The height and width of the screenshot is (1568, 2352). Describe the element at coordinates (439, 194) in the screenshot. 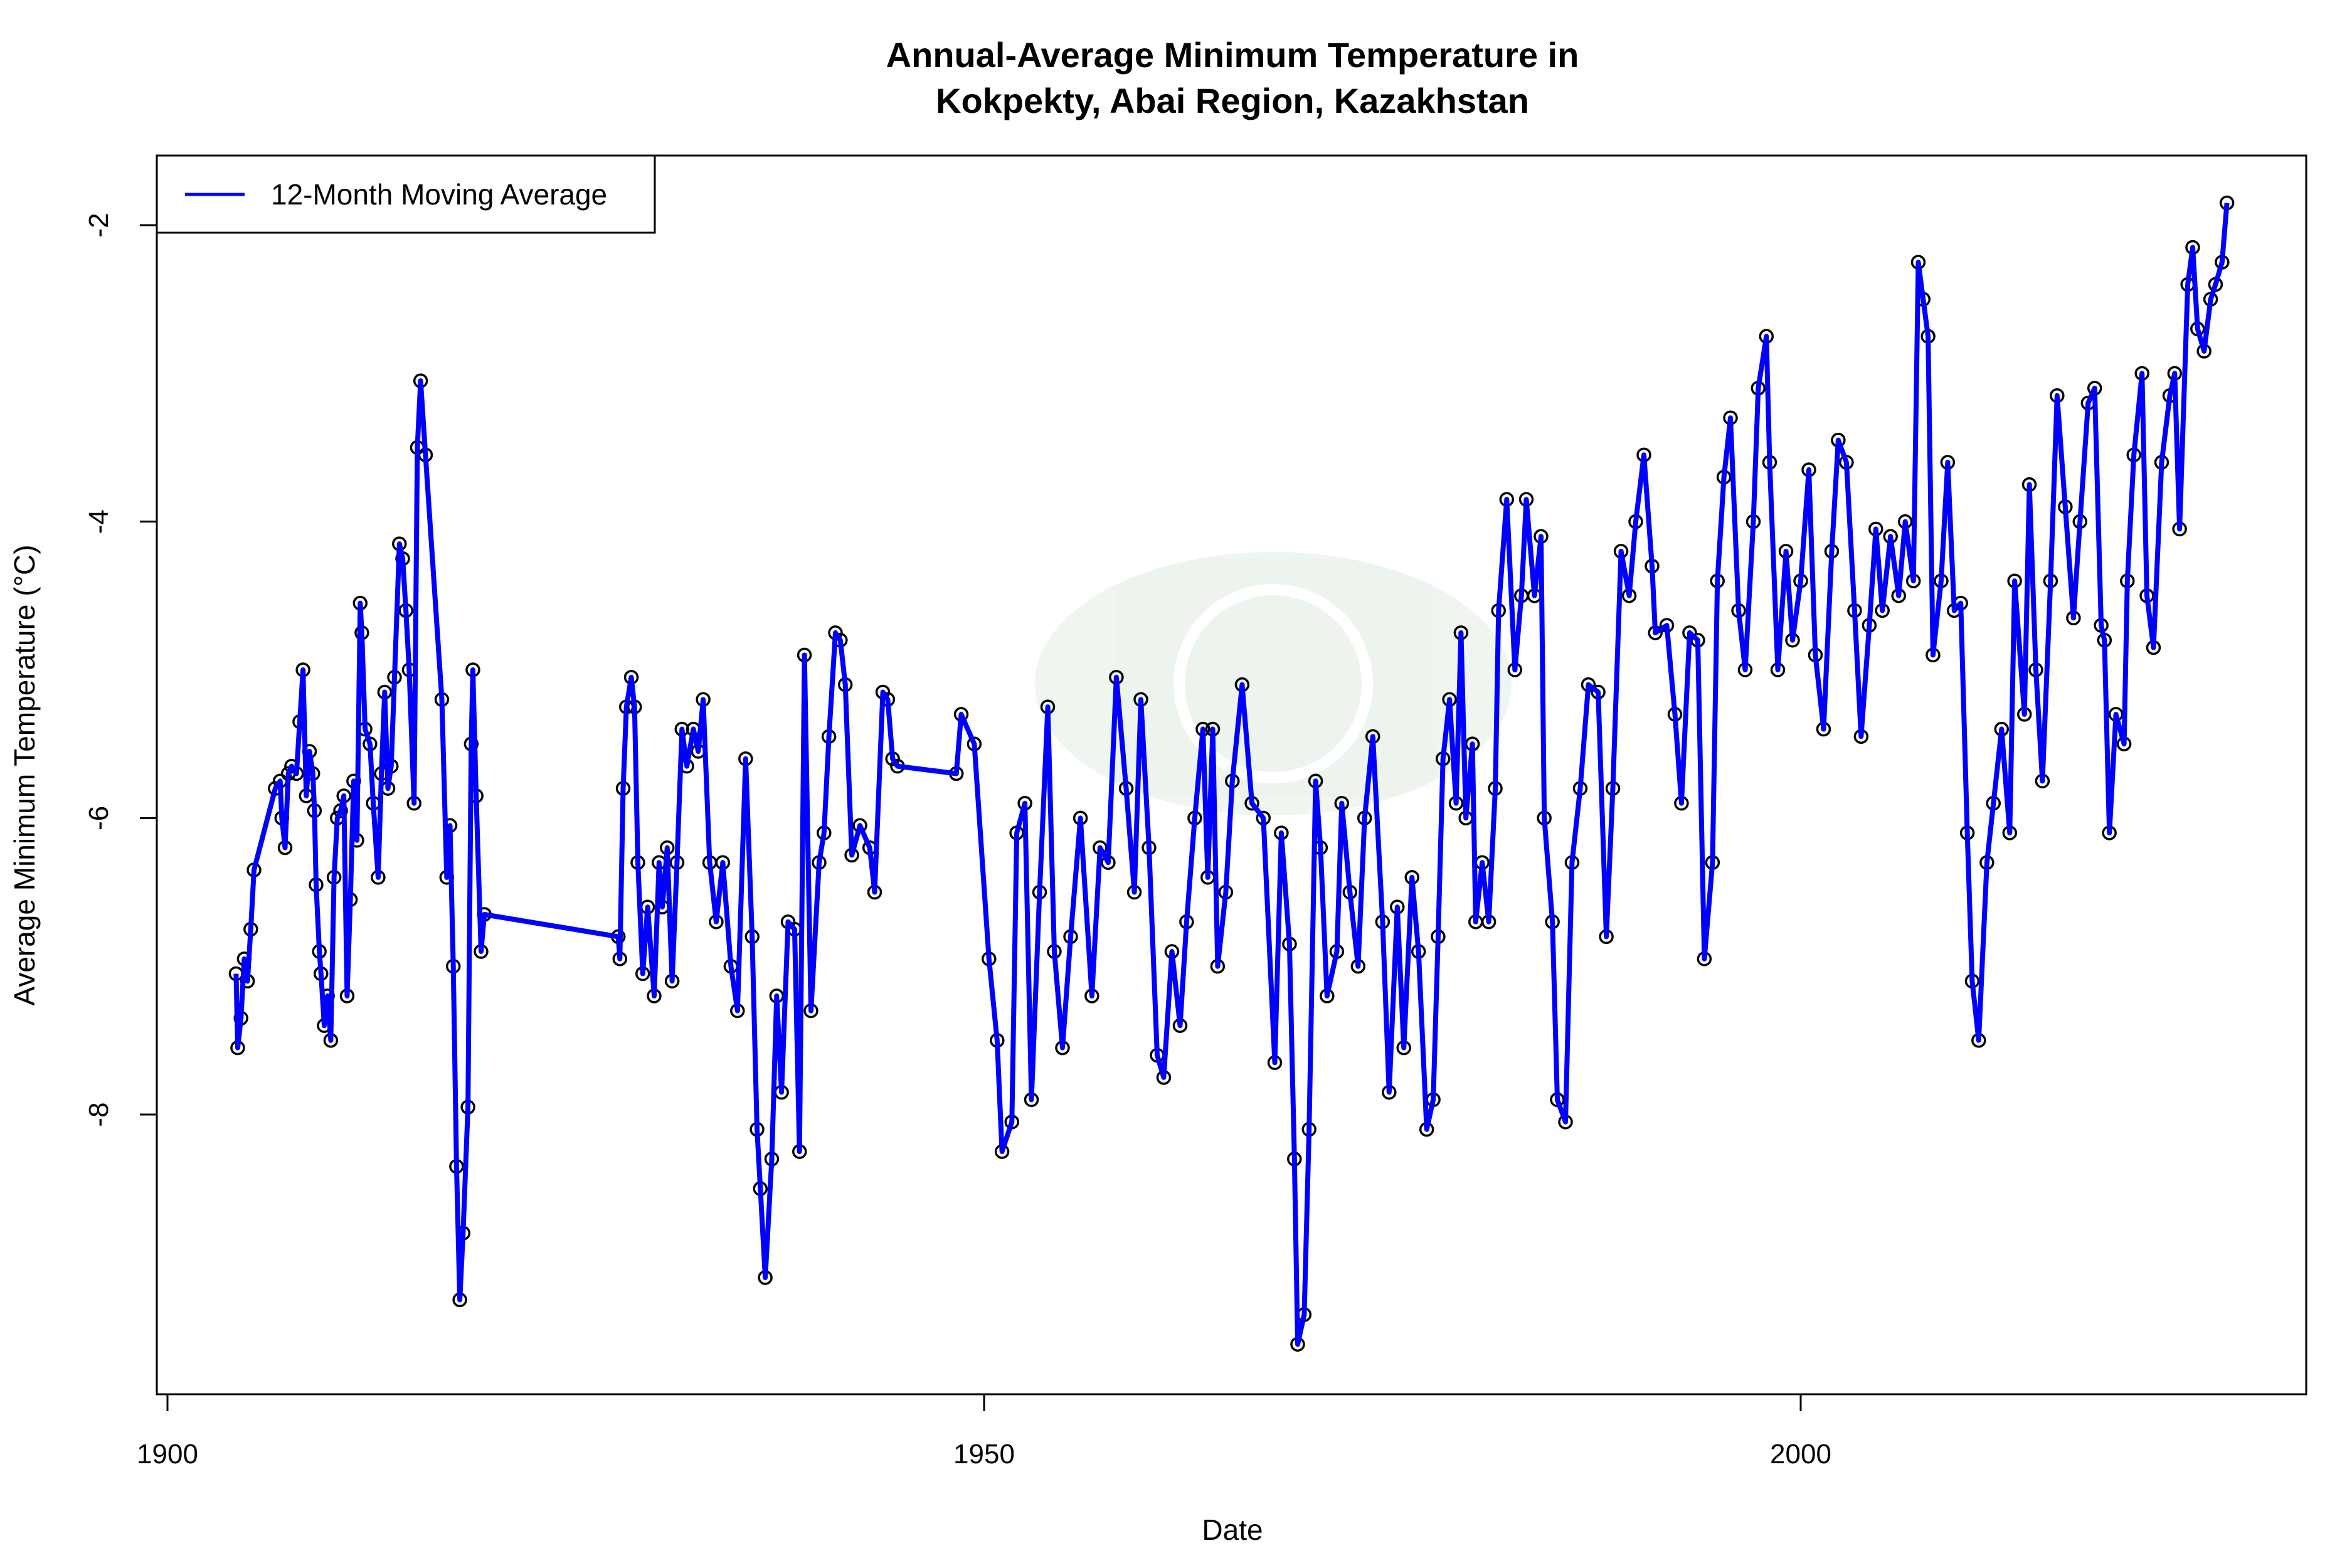

I see `legend-label: 12-Month Moving Average` at that location.